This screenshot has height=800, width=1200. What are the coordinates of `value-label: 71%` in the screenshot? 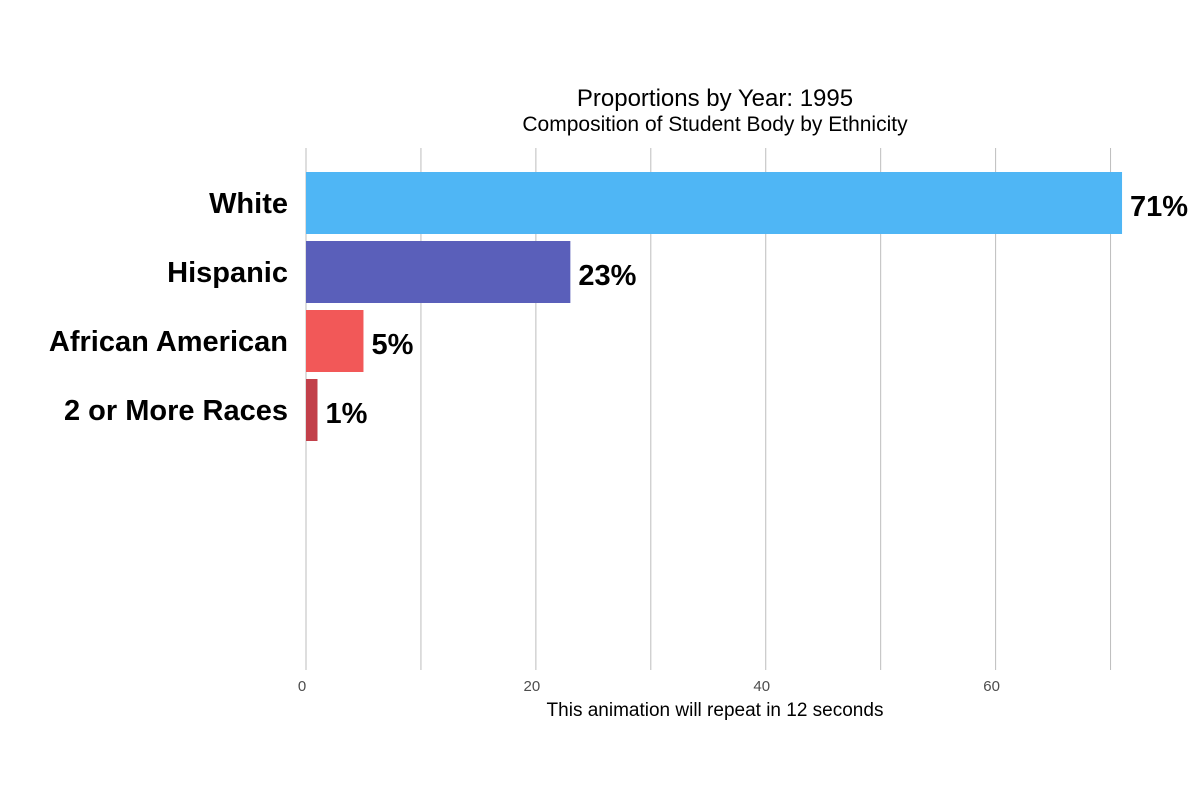 It's located at (1159, 207).